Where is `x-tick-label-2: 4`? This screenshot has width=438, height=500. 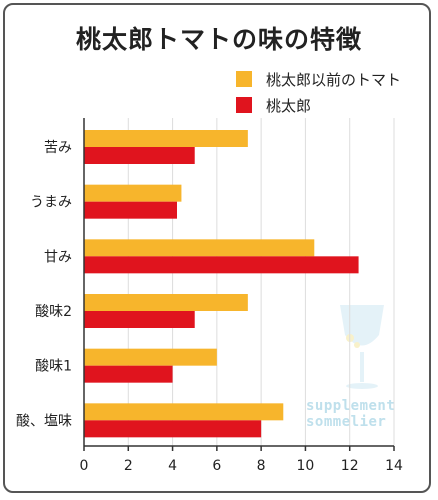 x-tick-label-2: 4 is located at coordinates (172, 466).